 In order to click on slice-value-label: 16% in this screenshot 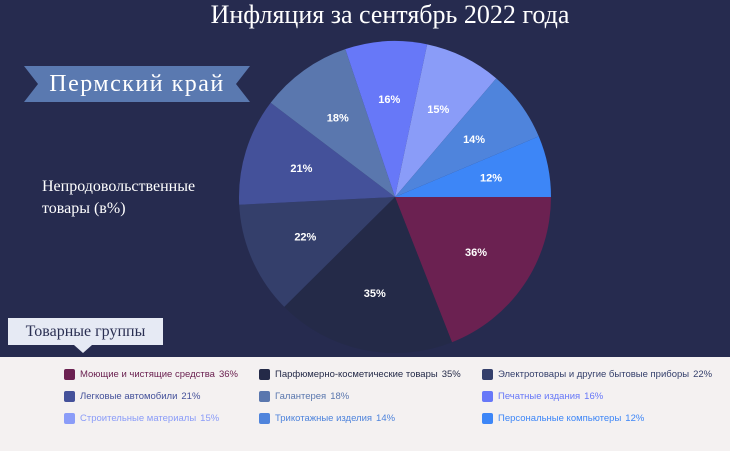, I will do `click(389, 100)`.